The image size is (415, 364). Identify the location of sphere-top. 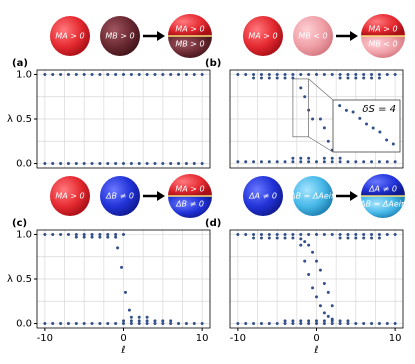
(383, 25).